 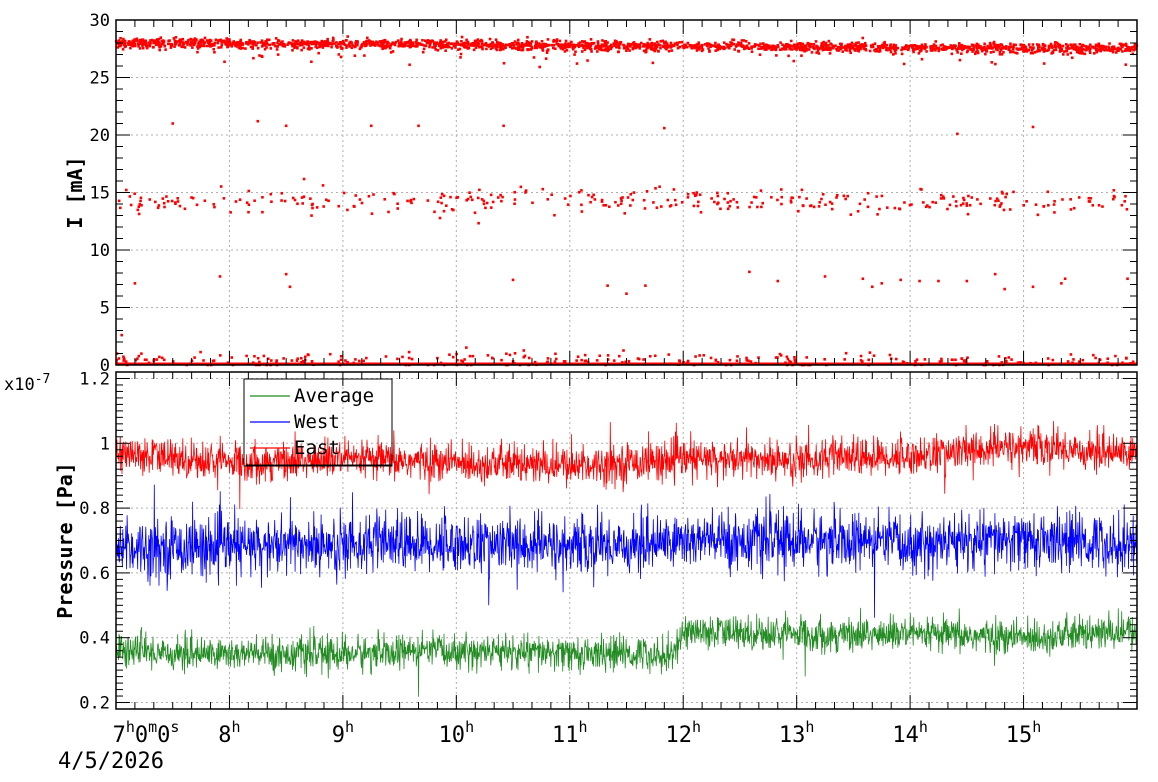 I want to click on legend-label-east: East, so click(x=317, y=448).